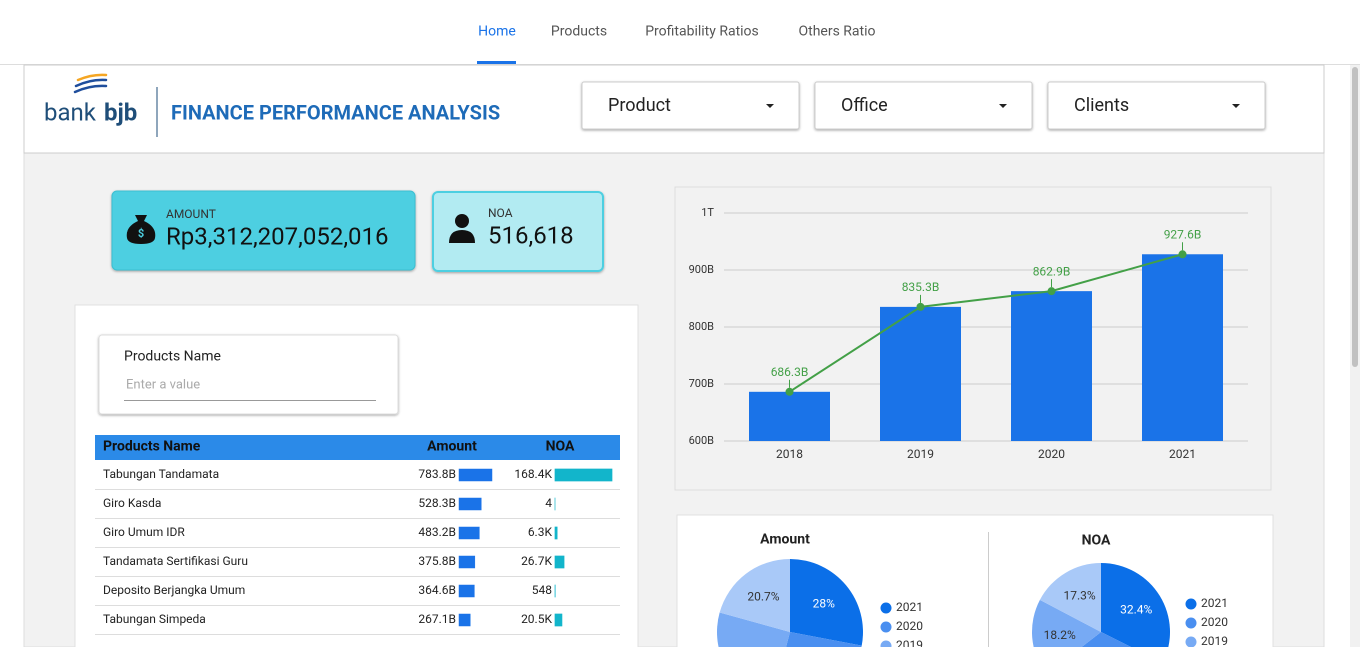 The width and height of the screenshot is (1360, 647). Describe the element at coordinates (462, 228) in the screenshot. I see `person-icon` at that location.